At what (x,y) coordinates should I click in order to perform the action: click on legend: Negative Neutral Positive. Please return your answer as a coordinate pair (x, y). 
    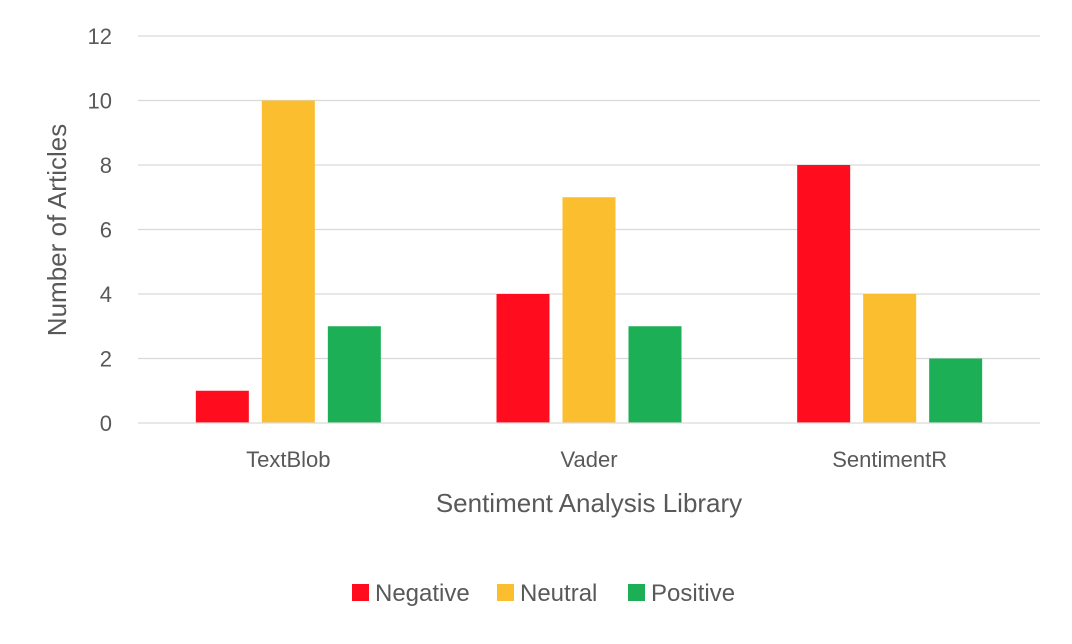
    Looking at the image, I should click on (543, 593).